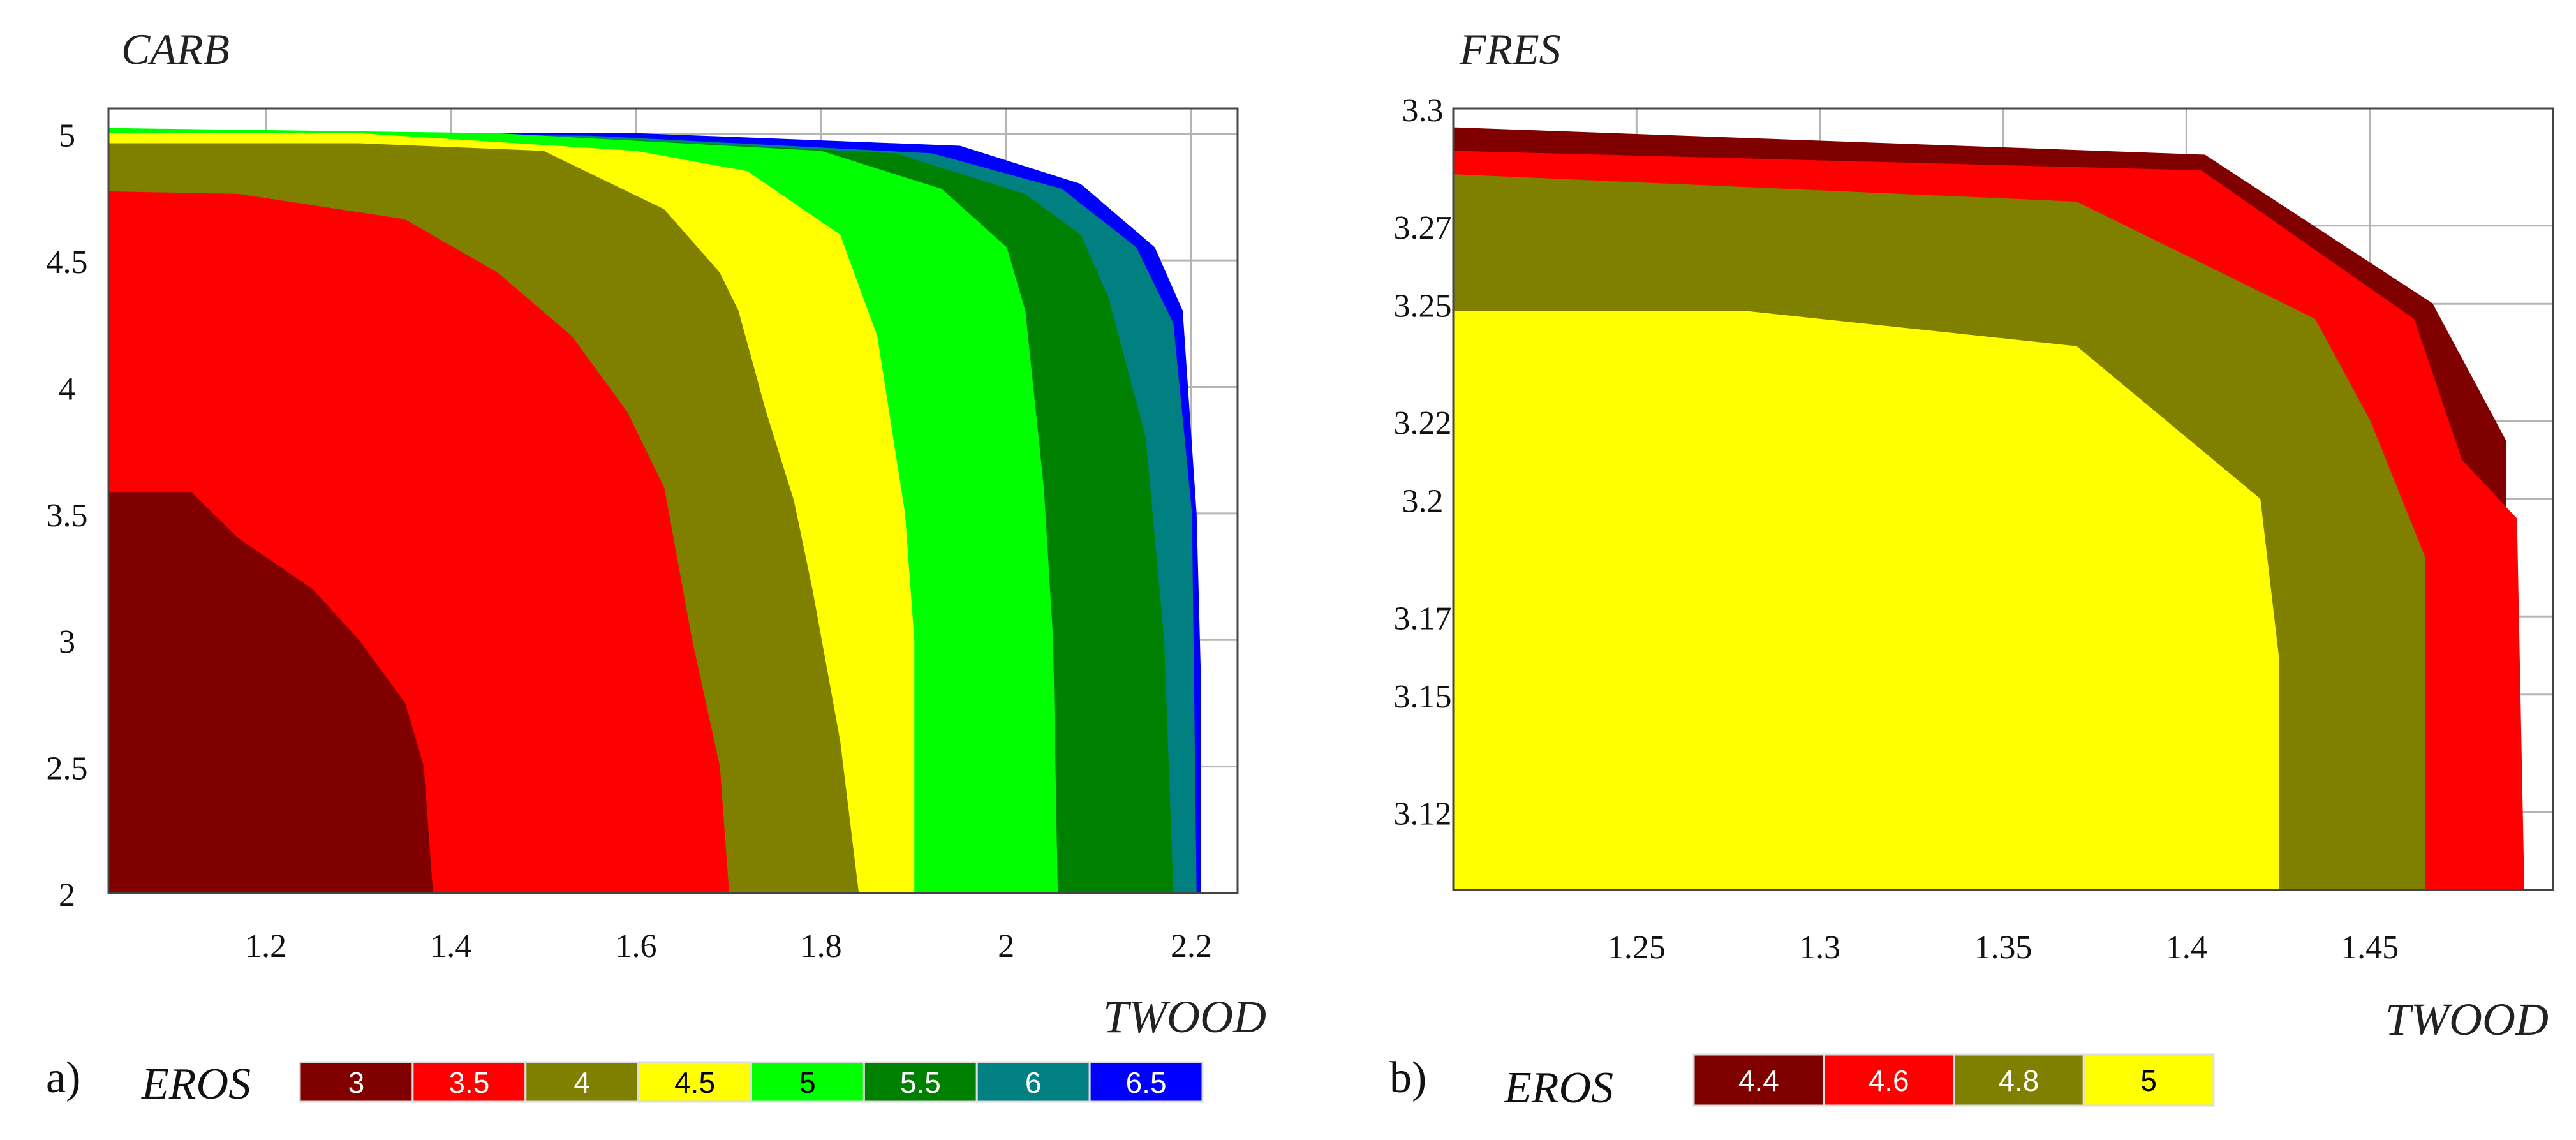 Image resolution: width=2576 pixels, height=1140 pixels. Describe the element at coordinates (468, 1083) in the screenshot. I see `panel-a-legend-label-3.5: 3.5` at that location.